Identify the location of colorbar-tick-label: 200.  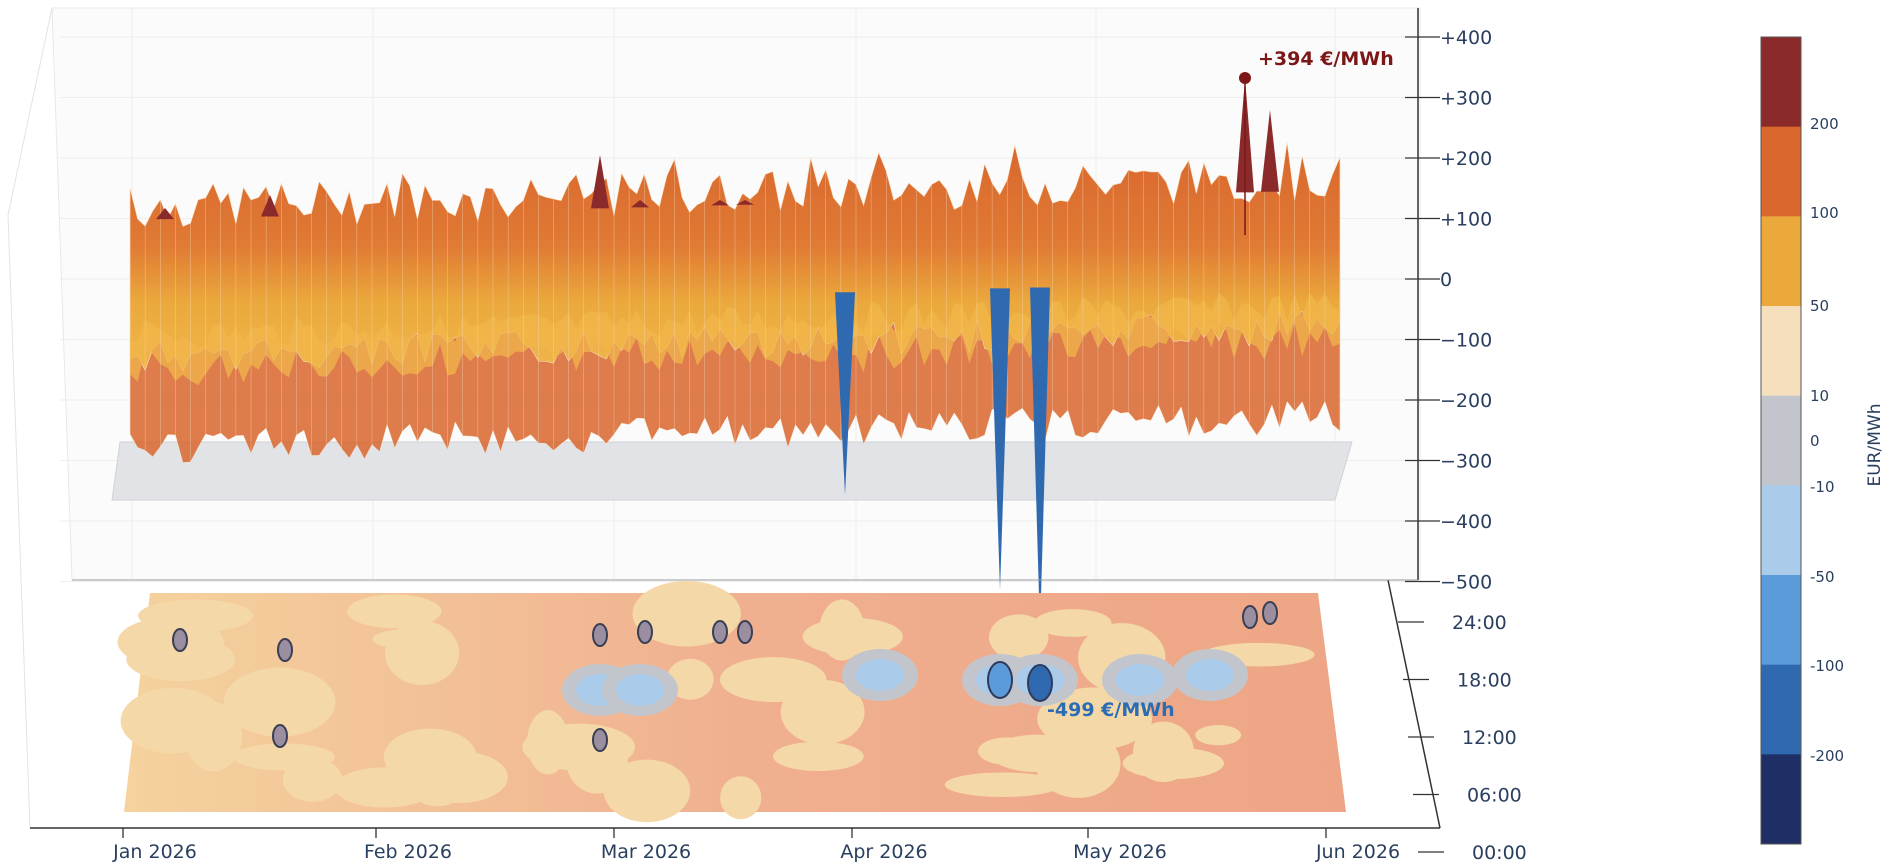
(1824, 124).